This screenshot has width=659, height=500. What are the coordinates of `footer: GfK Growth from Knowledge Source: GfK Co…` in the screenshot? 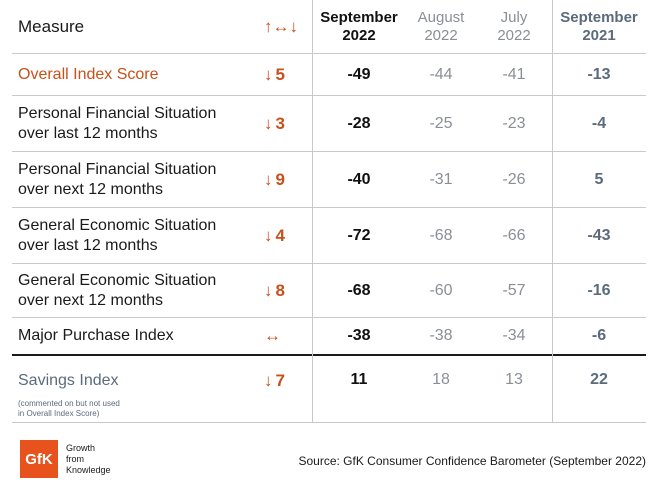 It's located at (333, 460).